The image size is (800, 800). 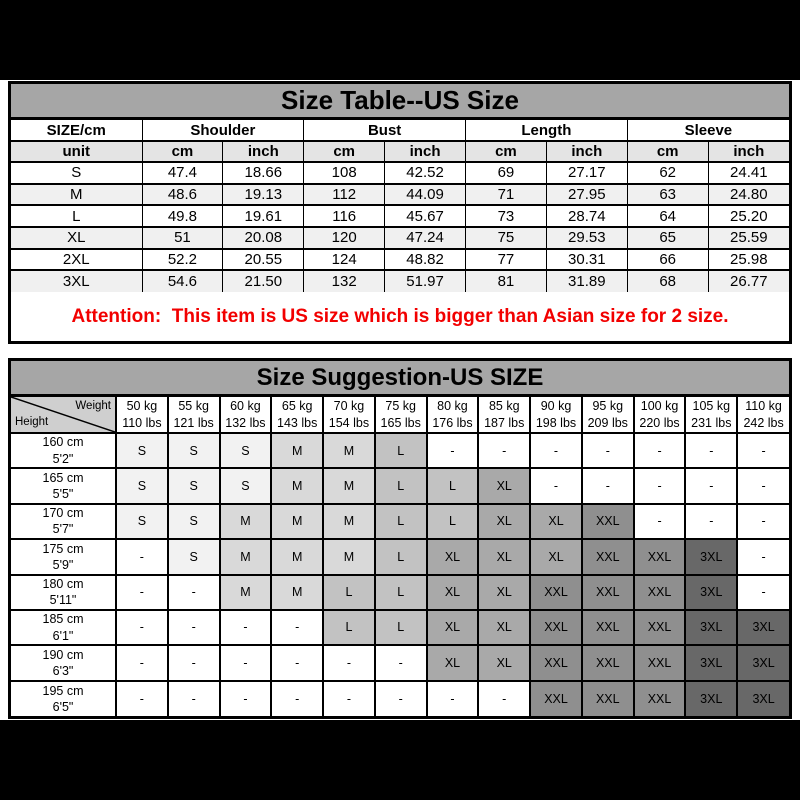 What do you see at coordinates (400, 102) in the screenshot?
I see `size-table-title: Size Table--US Size` at bounding box center [400, 102].